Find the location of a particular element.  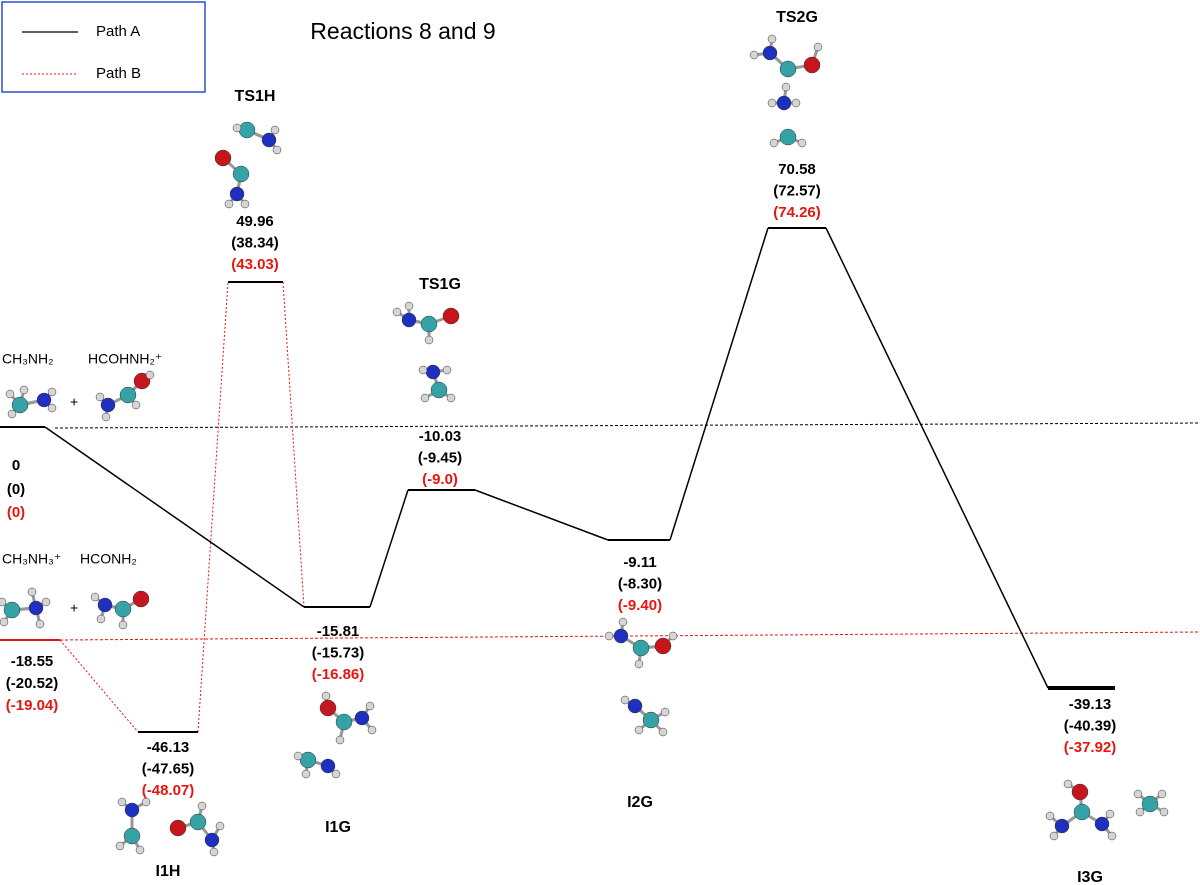

node-label: TS1G is located at coordinates (440, 284).